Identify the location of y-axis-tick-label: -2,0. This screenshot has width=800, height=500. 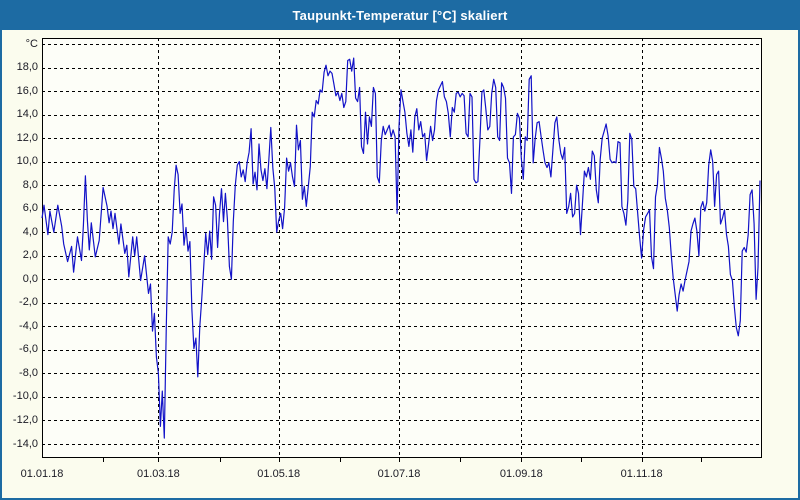
(28, 302).